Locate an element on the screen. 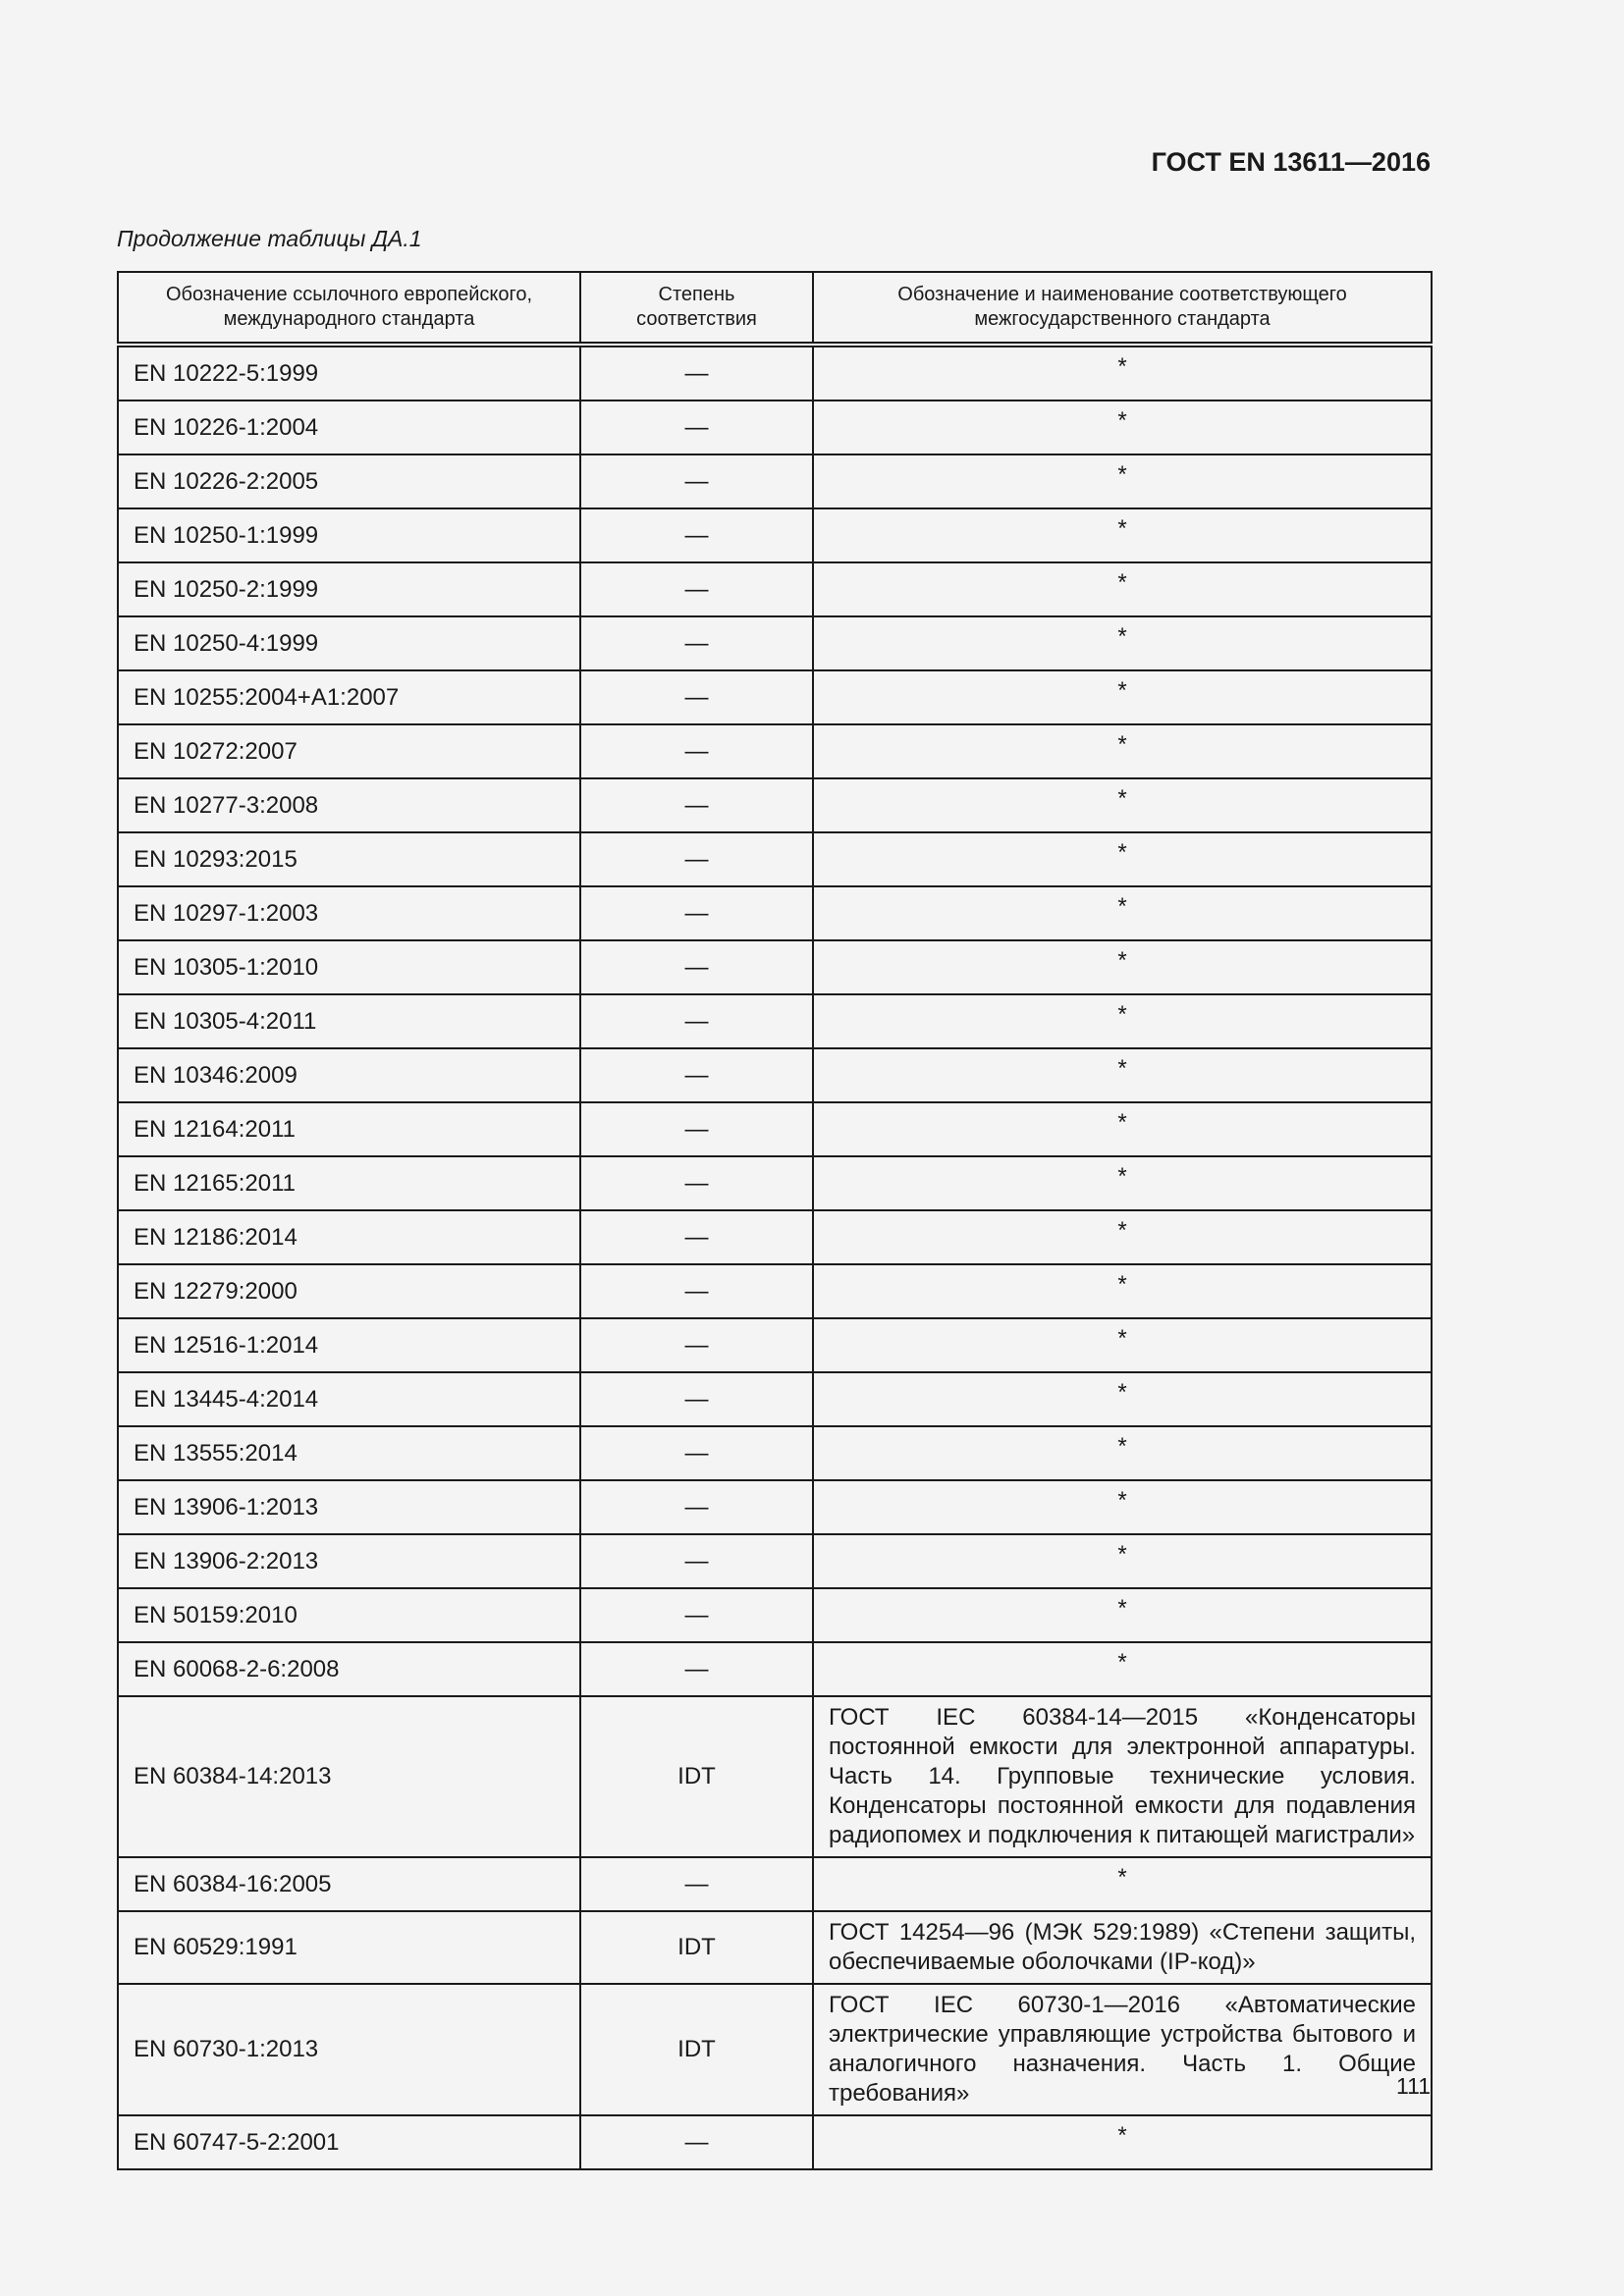 The height and width of the screenshot is (2296, 1624). table-row: EN 13906-2:2013— * is located at coordinates (775, 1561).